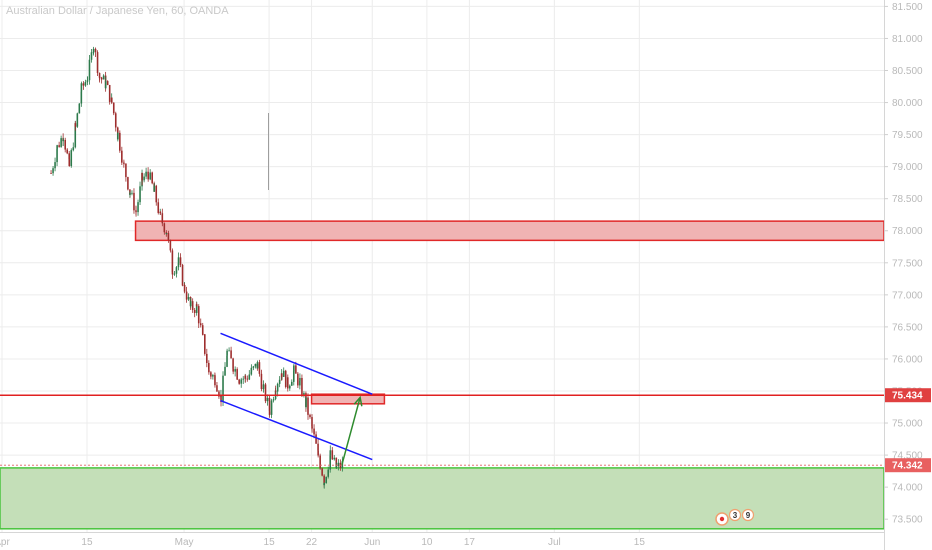  Describe the element at coordinates (907, 520) in the screenshot. I see `price-tick-0: 73.500` at that location.